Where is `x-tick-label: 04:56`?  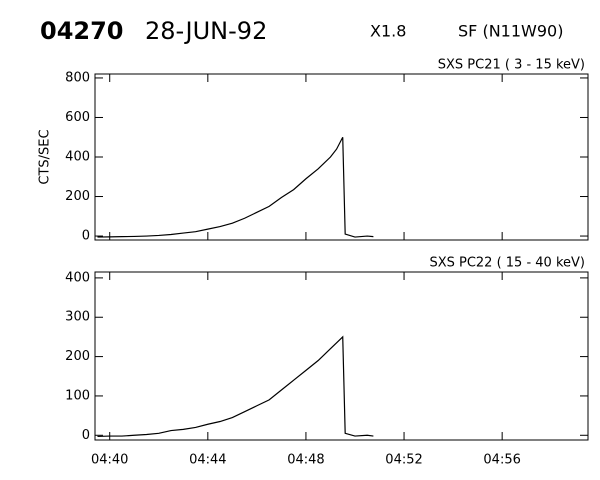
x-tick-label: 04:56 is located at coordinates (501, 460).